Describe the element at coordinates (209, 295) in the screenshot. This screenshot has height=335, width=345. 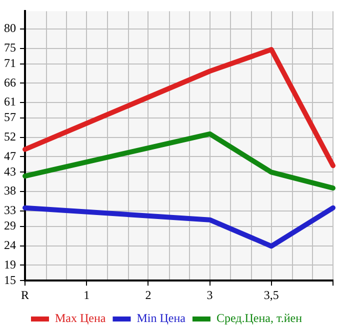
I see `x-tick-label: 3` at that location.